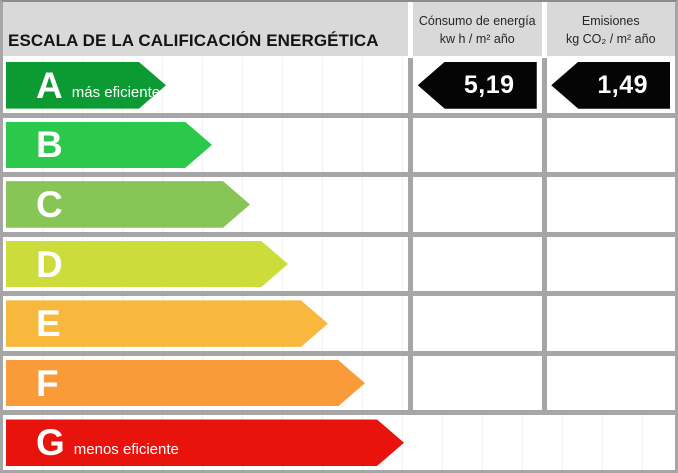 The width and height of the screenshot is (678, 473). Describe the element at coordinates (477, 145) in the screenshot. I see `consumo-cell-b` at that location.